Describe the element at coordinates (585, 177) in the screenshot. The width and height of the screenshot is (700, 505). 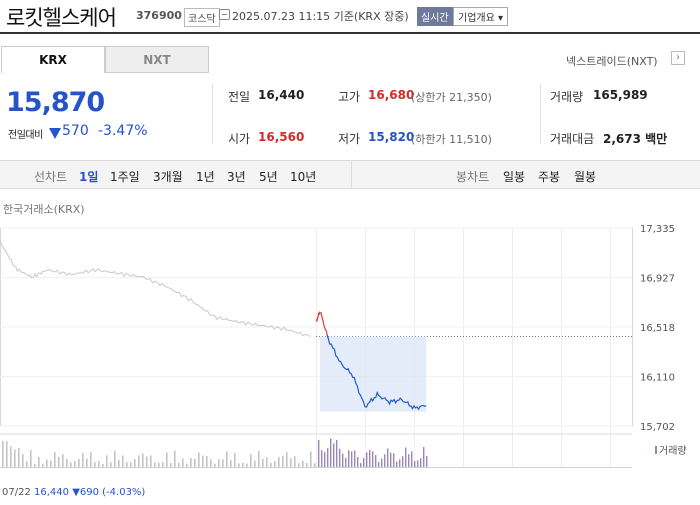
I see `candle-monthly: 월봉` at that location.